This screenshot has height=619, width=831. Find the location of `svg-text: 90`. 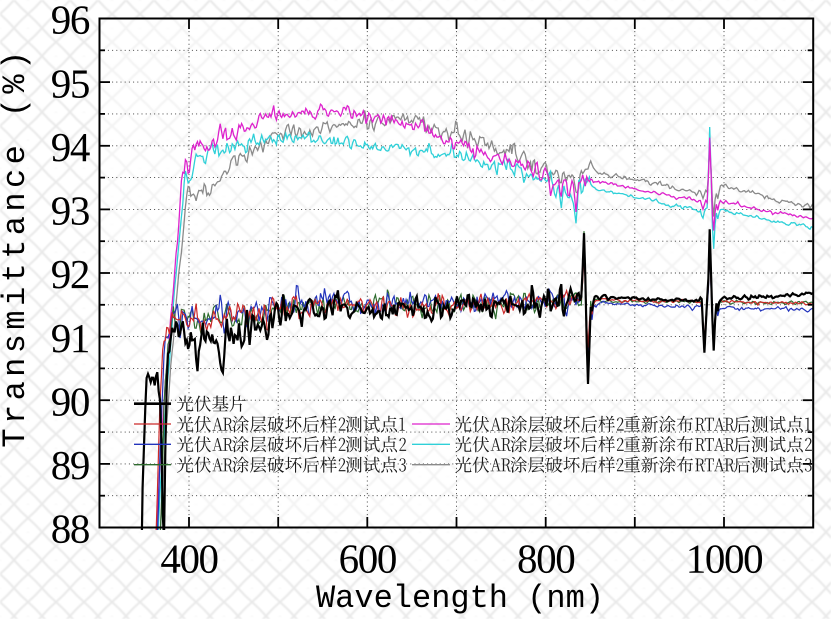

svg-text: 90 is located at coordinates (70, 401).